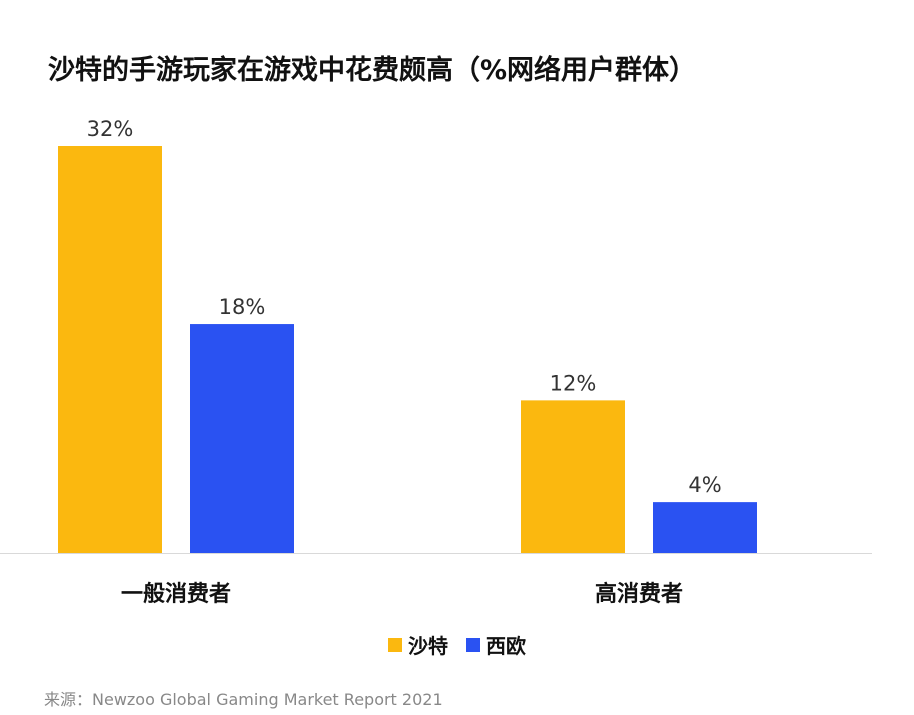 The height and width of the screenshot is (715, 914). What do you see at coordinates (704, 485) in the screenshot?
I see `data-label-western-europe-high-spender: 4%` at bounding box center [704, 485].